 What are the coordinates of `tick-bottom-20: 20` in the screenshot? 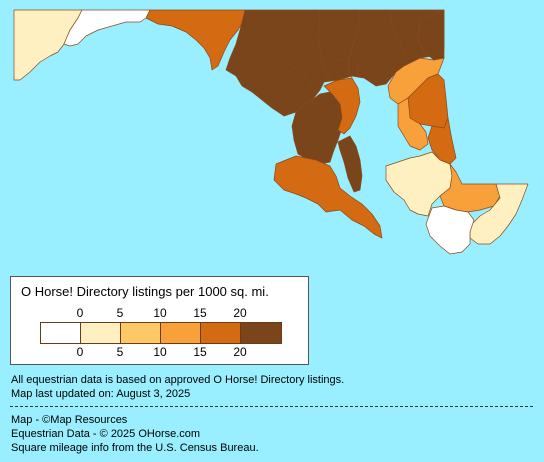 It's located at (240, 352).